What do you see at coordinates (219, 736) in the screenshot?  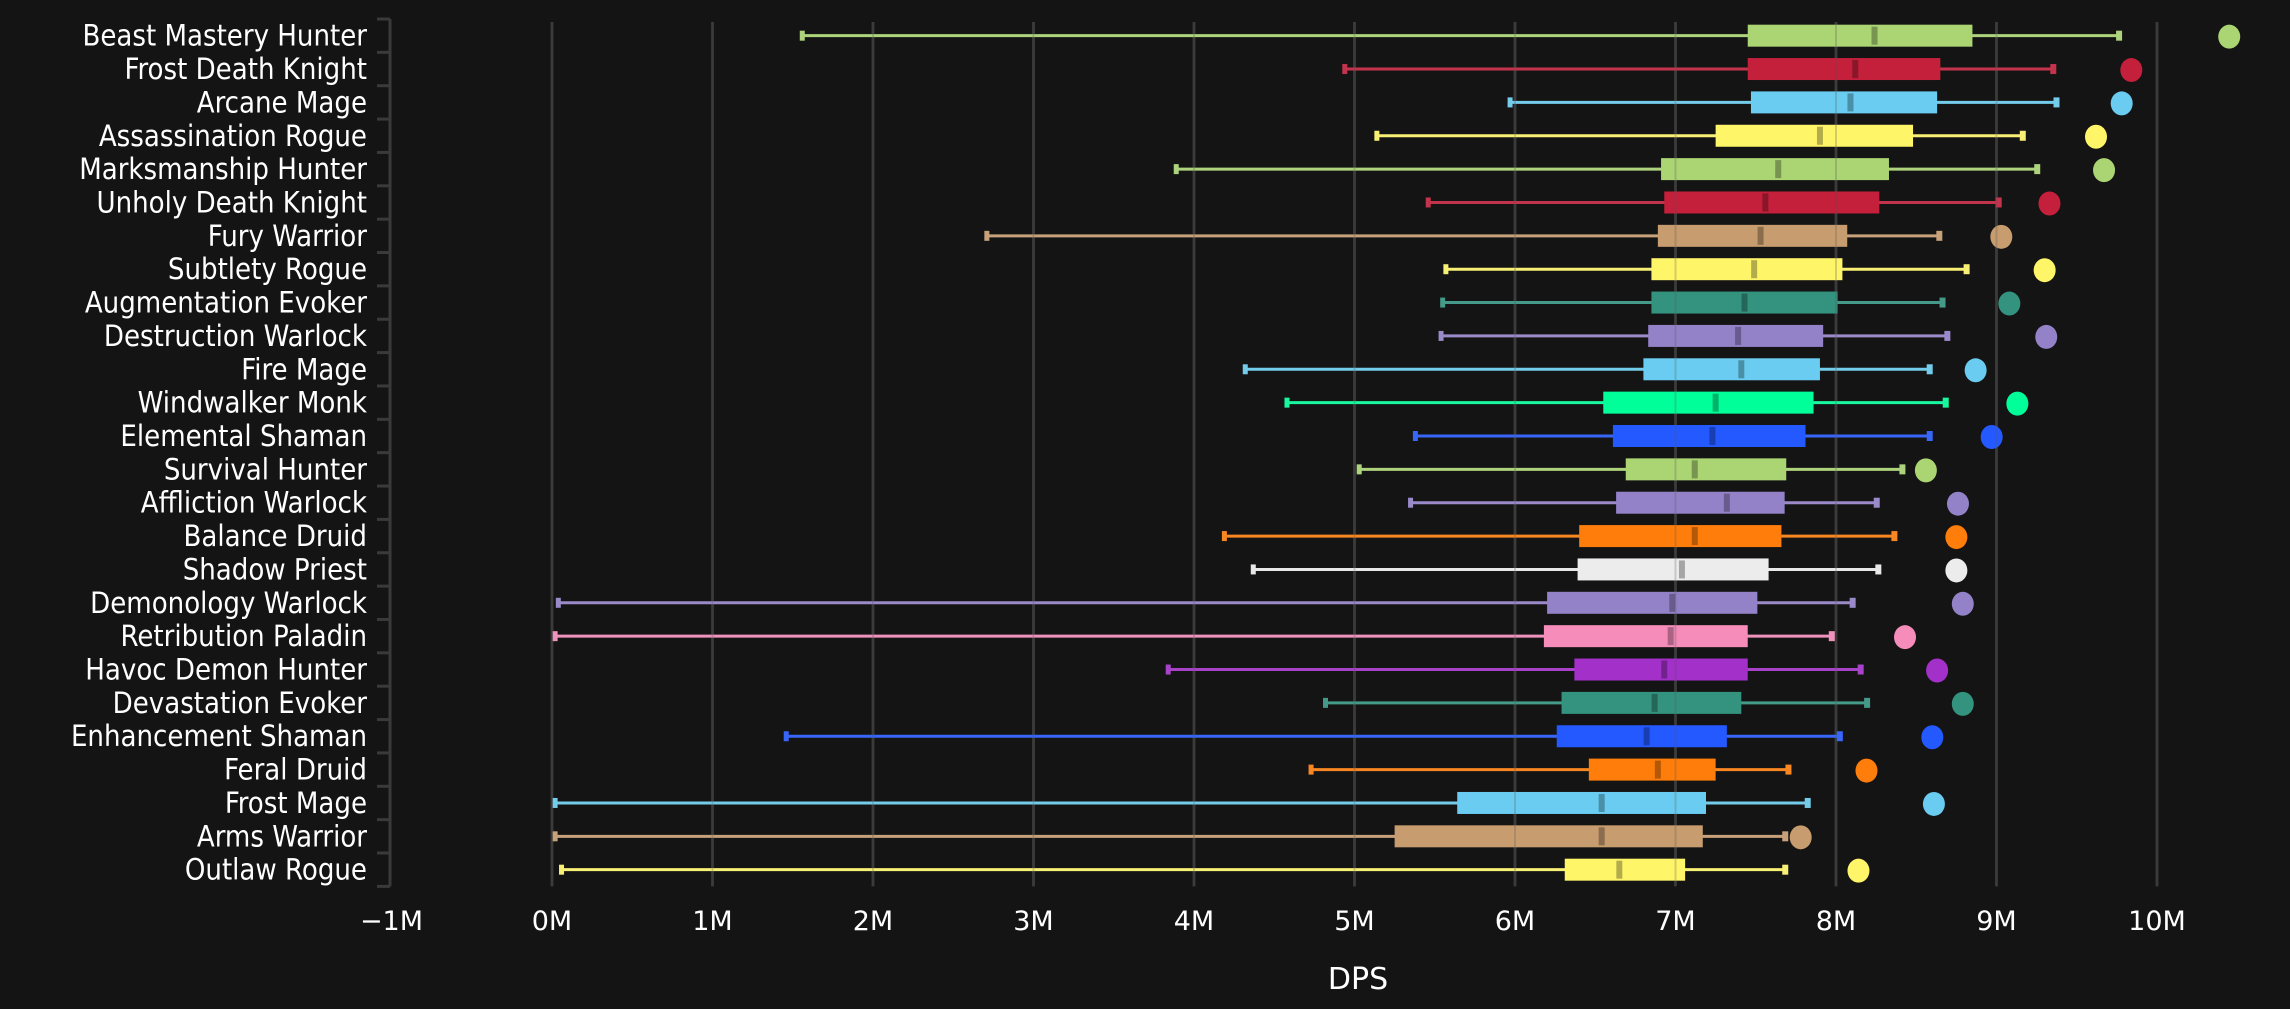 I see `y-category-label: Enhancement Shaman` at bounding box center [219, 736].